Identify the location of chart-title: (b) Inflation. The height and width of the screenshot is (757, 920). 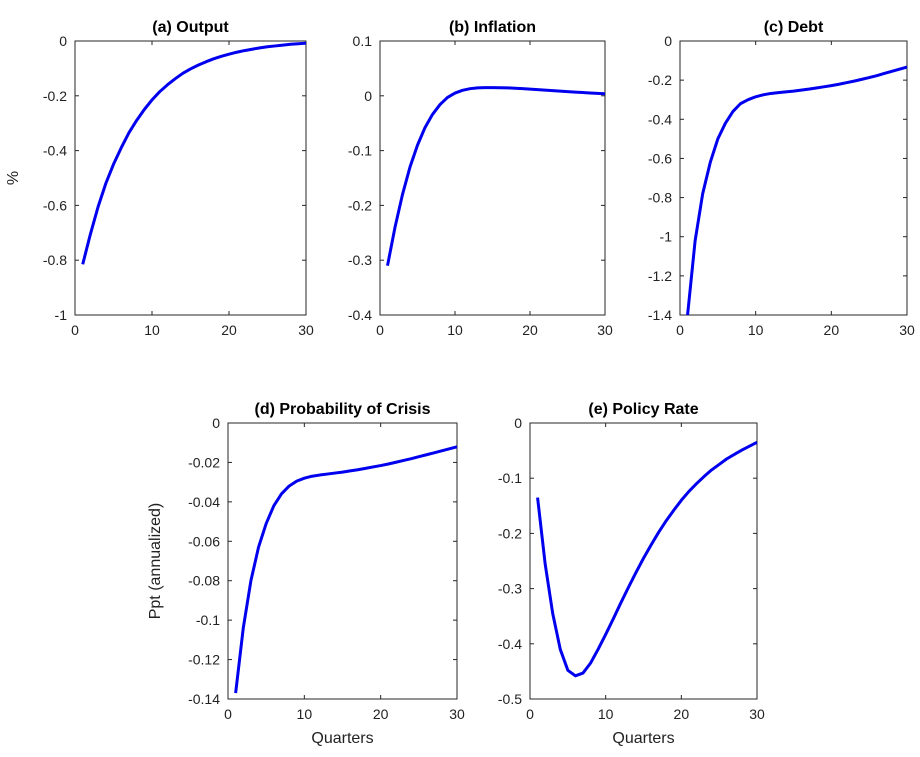
(492, 27).